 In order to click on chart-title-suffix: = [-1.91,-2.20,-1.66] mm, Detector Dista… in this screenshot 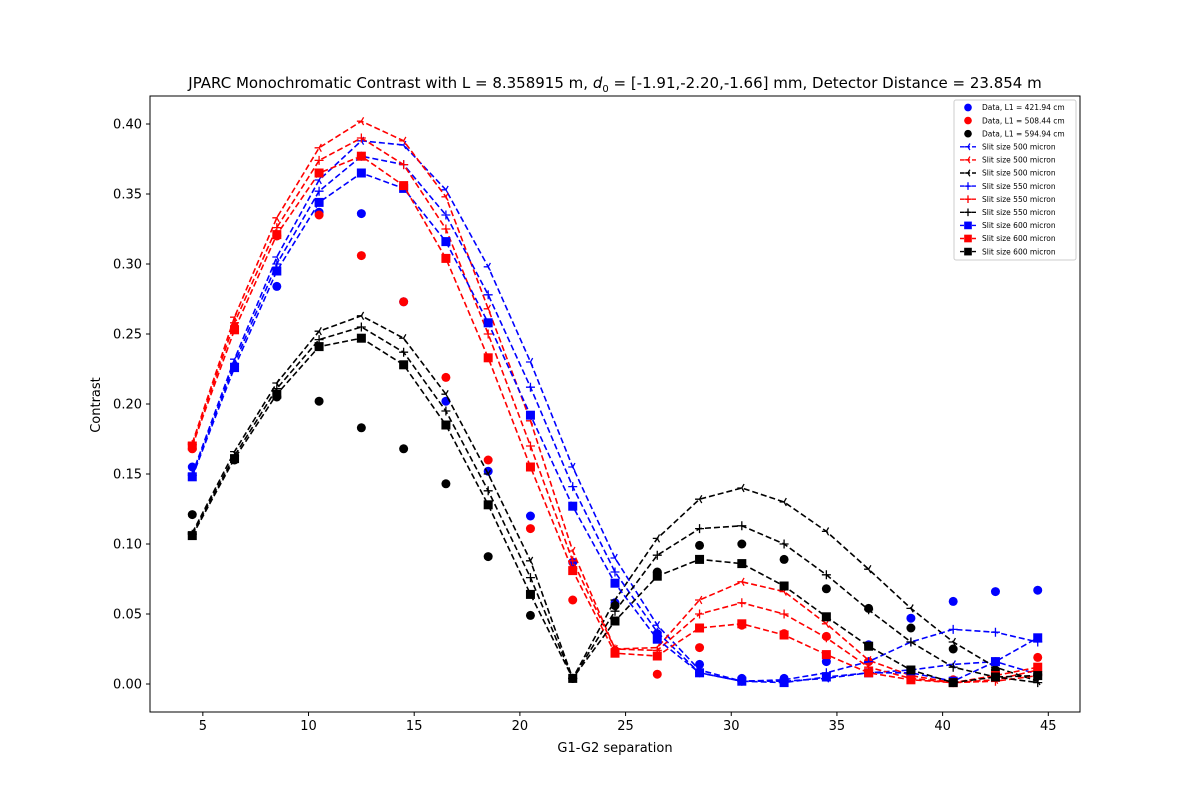, I will do `click(825, 83)`.